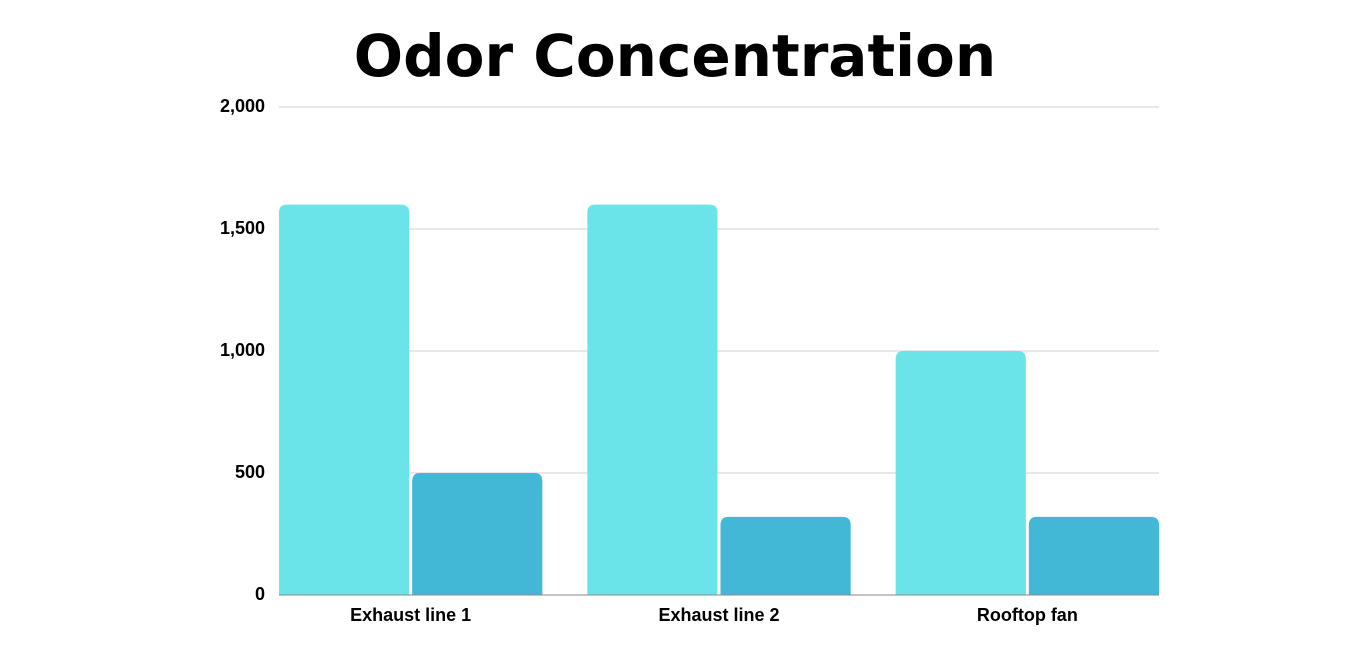 This screenshot has width=1350, height=650. I want to click on y-tick-label: 2,000, so click(242, 106).